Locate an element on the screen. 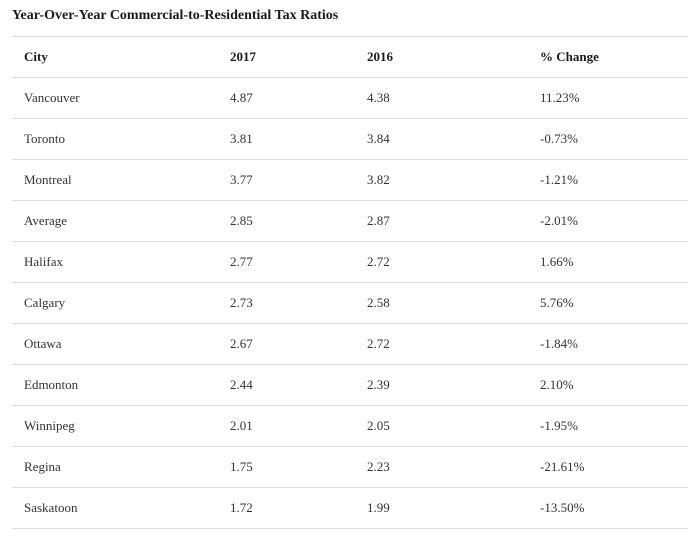  cell-city: Toronto is located at coordinates (115, 139).